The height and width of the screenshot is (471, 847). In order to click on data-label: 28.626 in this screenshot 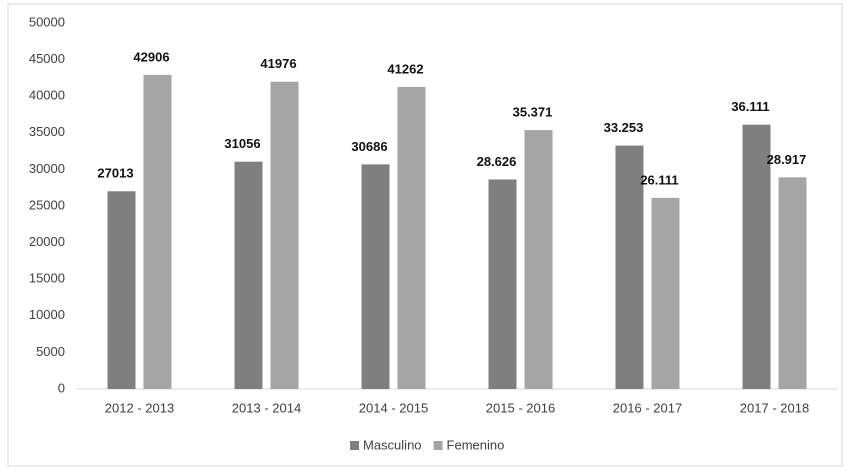, I will do `click(497, 161)`.